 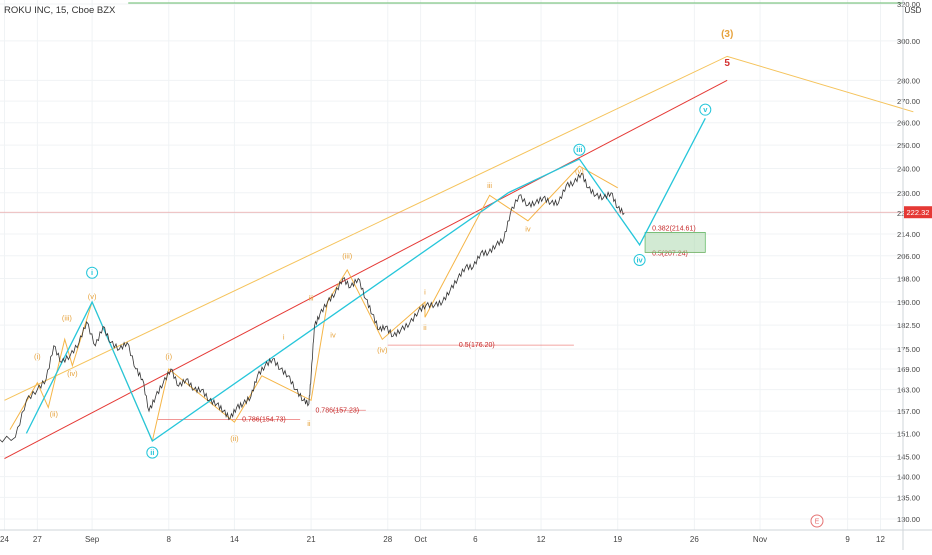 What do you see at coordinates (264, 419) in the screenshot?
I see `fib-level-label: 0.786(154.73)` at bounding box center [264, 419].